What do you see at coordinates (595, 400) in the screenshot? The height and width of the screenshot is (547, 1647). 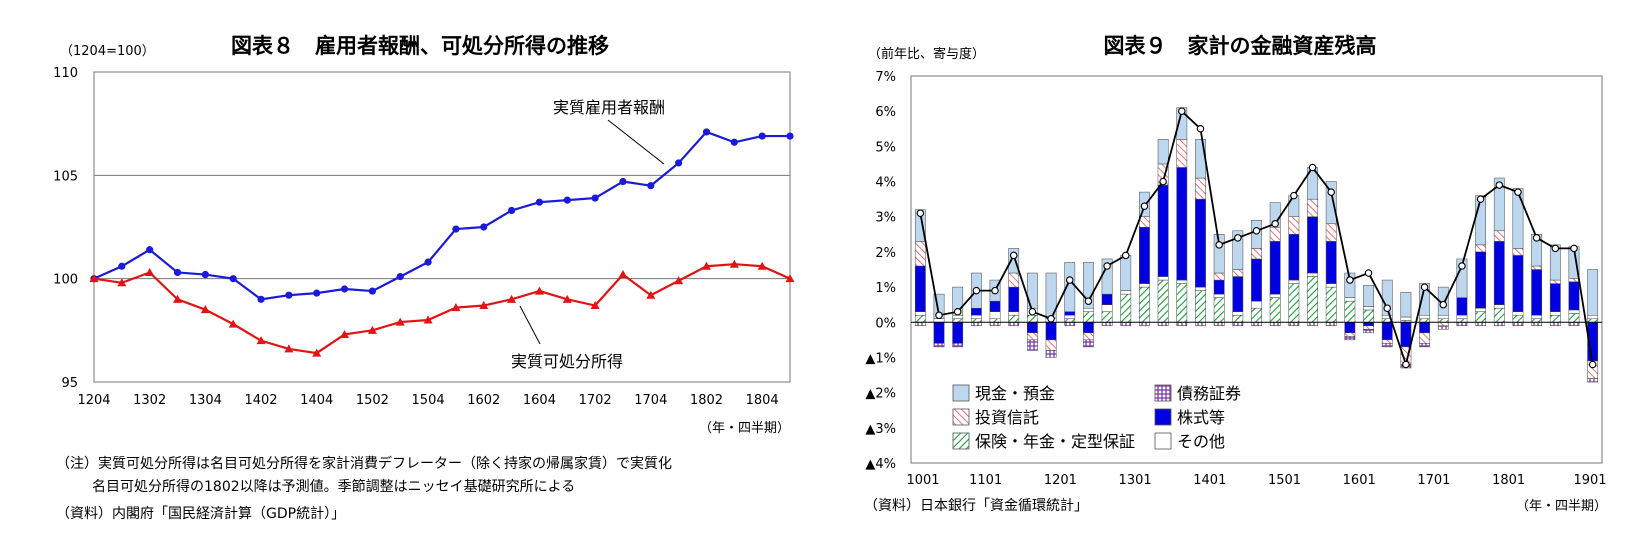 I see `left-x-tick-label: 1702` at bounding box center [595, 400].